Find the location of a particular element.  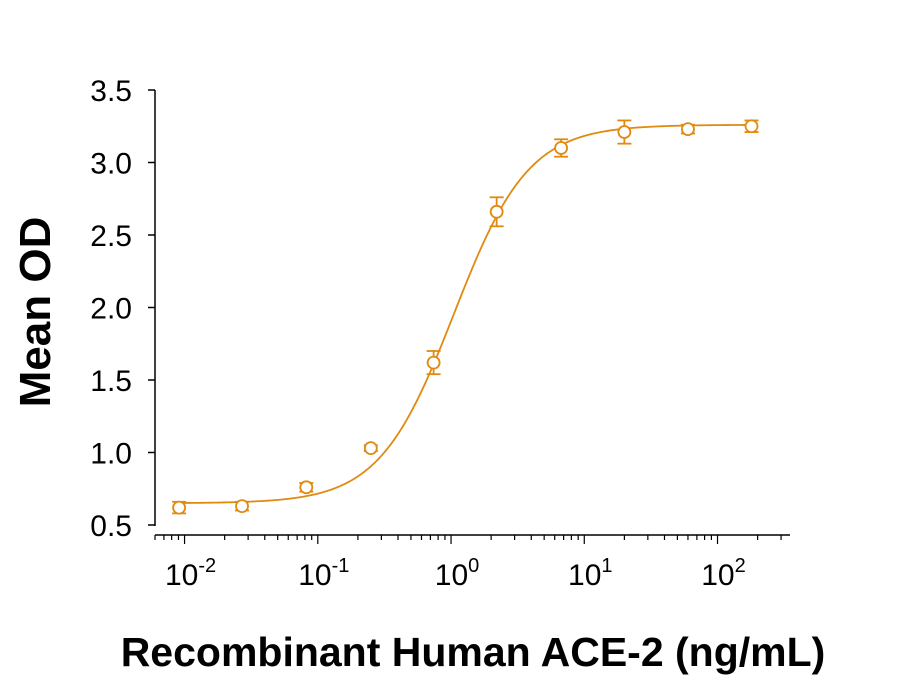

y-tick-label: 2.5 is located at coordinates (111, 236).